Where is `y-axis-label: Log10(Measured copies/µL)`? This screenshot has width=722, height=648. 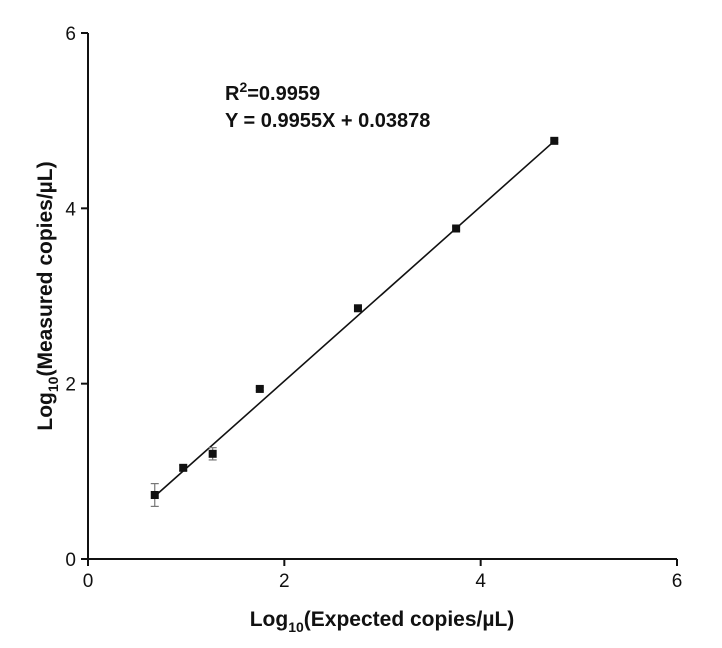 y-axis-label: Log10(Measured copies/µL) is located at coordinates (47, 295).